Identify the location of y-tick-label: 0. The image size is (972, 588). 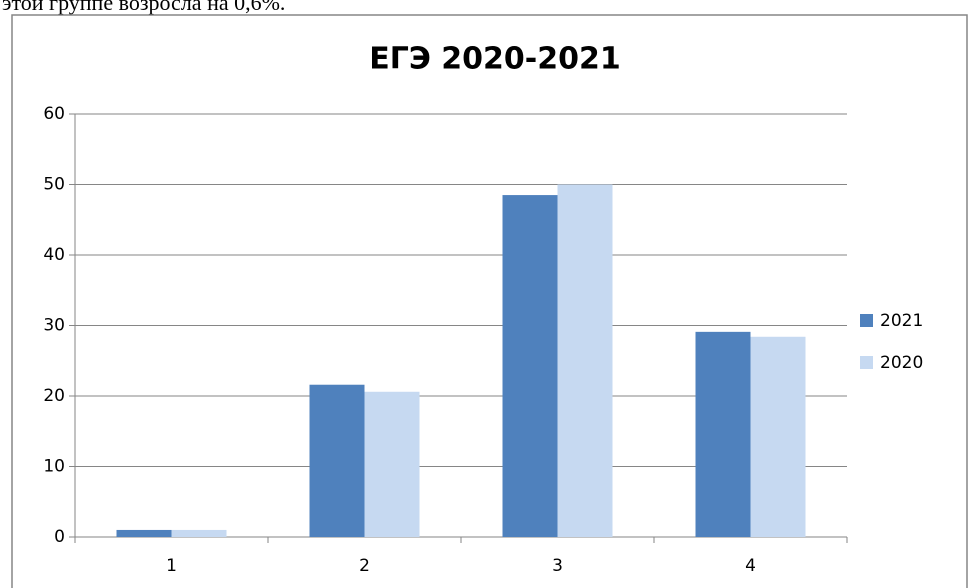
(59, 537).